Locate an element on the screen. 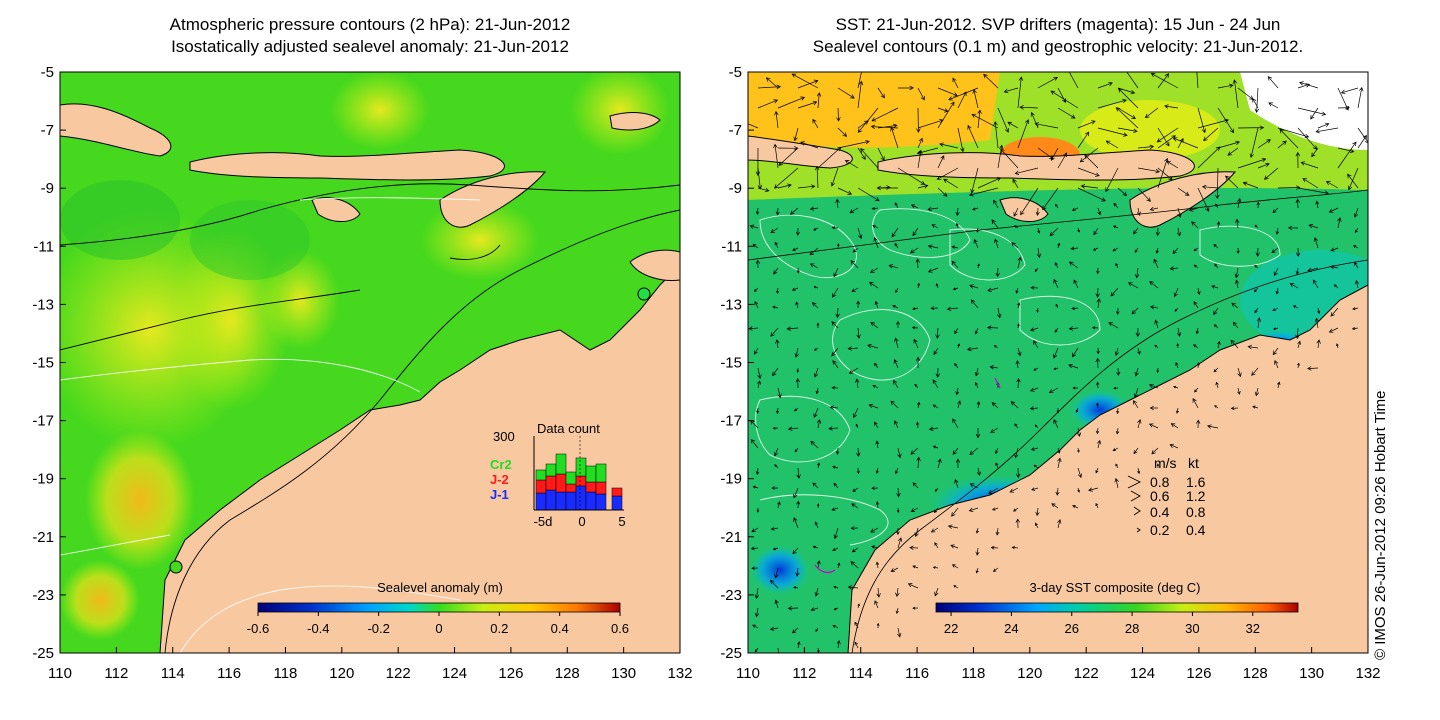  right-xtick-label: 118 is located at coordinates (973, 673).